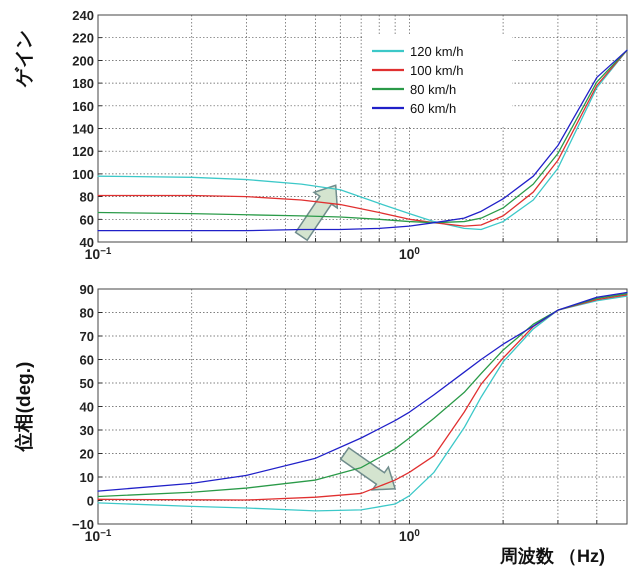 Image resolution: width=629 pixels, height=567 pixels. What do you see at coordinates (87, 454) in the screenshot?
I see `y-tick-label: 20` at bounding box center [87, 454].